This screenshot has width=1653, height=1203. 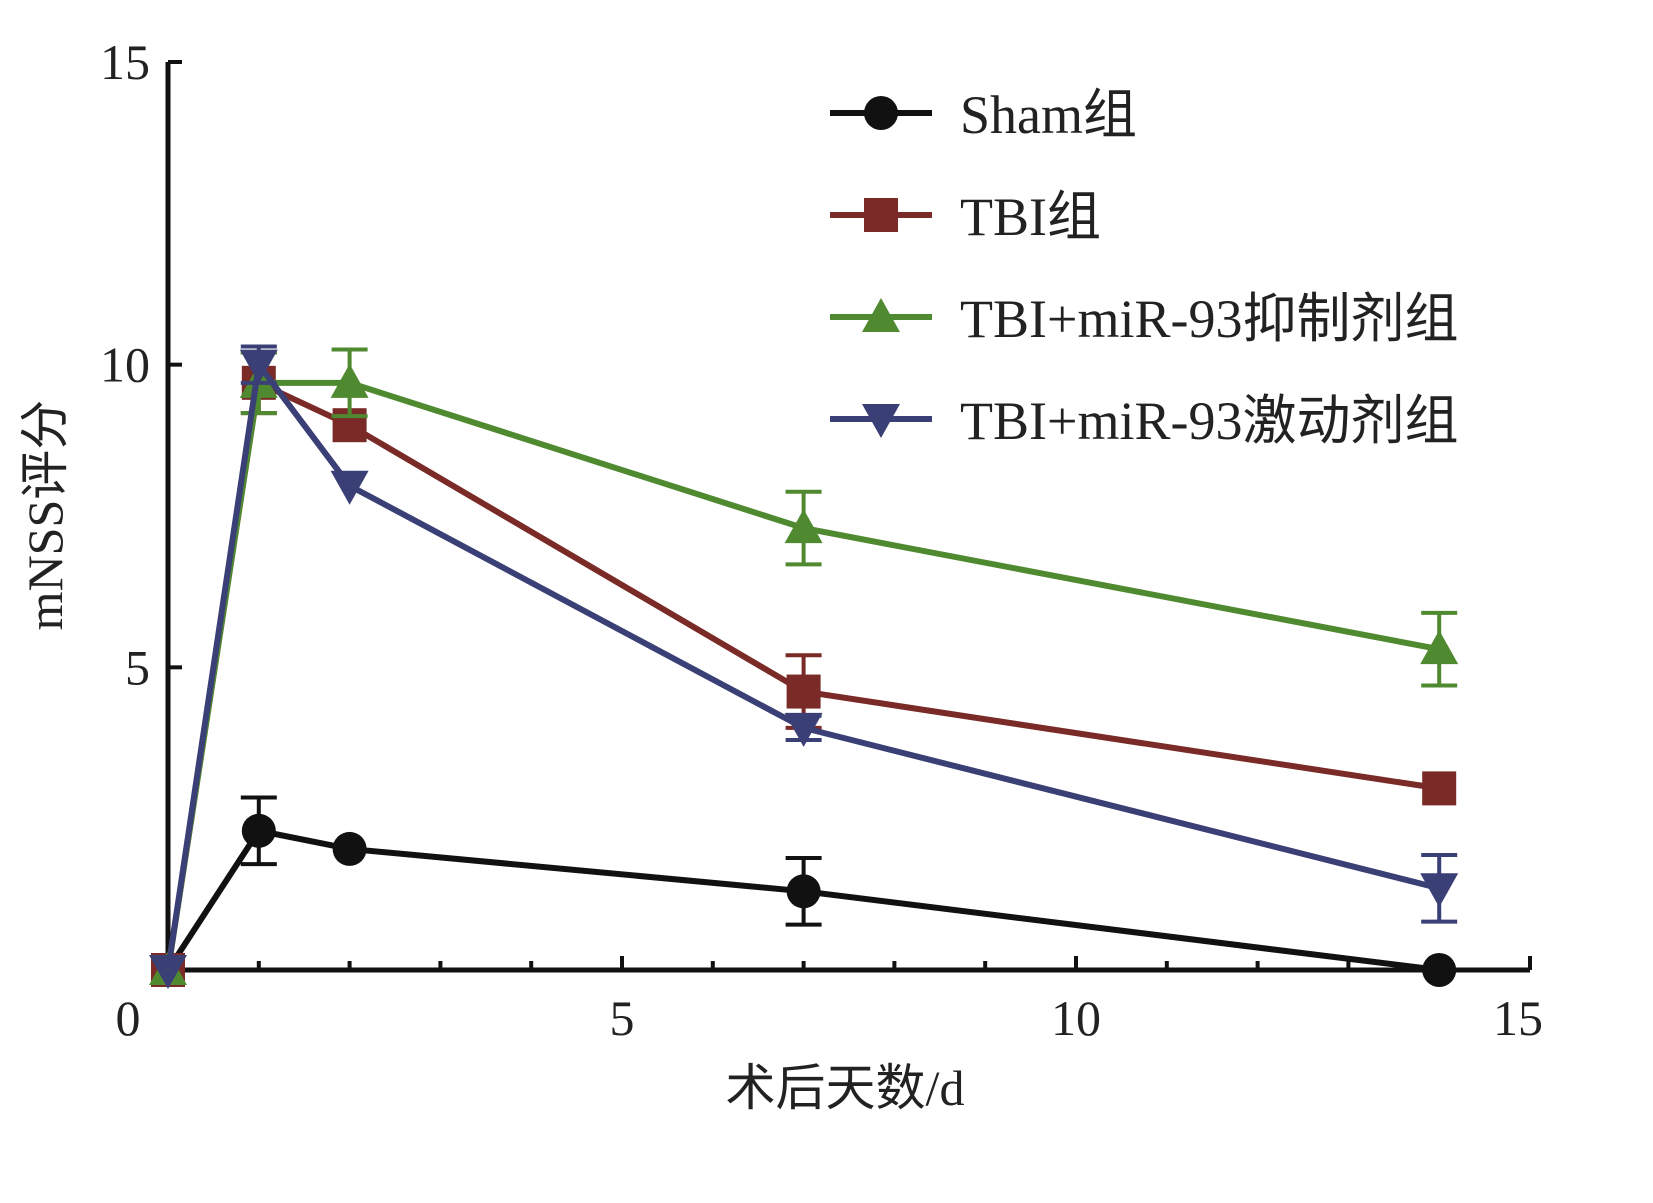 What do you see at coordinates (45, 515) in the screenshot?
I see `y-axis-label: mNSS评分` at bounding box center [45, 515].